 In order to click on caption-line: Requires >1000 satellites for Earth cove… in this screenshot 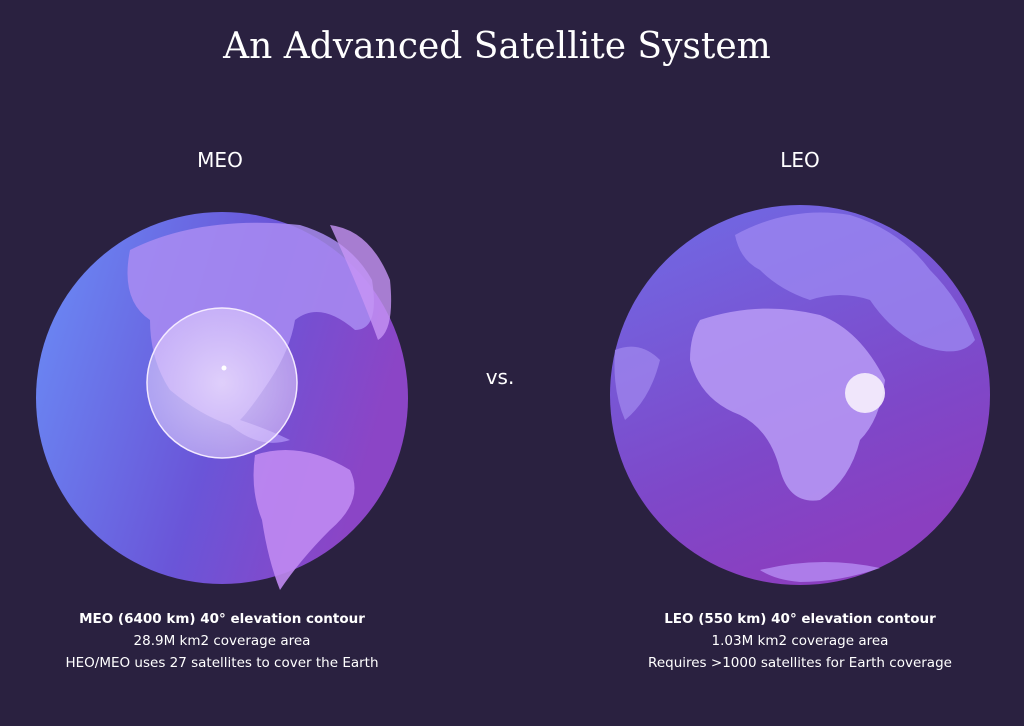, I will do `click(800, 663)`.